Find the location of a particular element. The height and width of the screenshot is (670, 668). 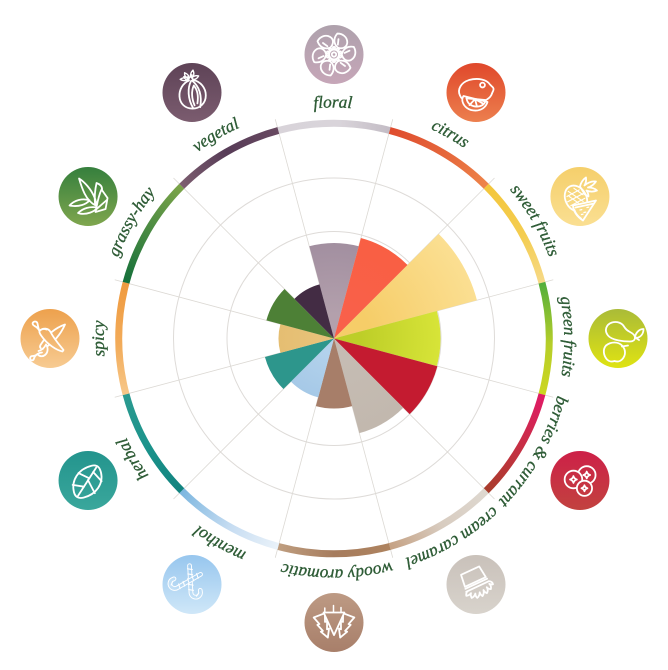

svg-text: floral is located at coordinates (333, 102).